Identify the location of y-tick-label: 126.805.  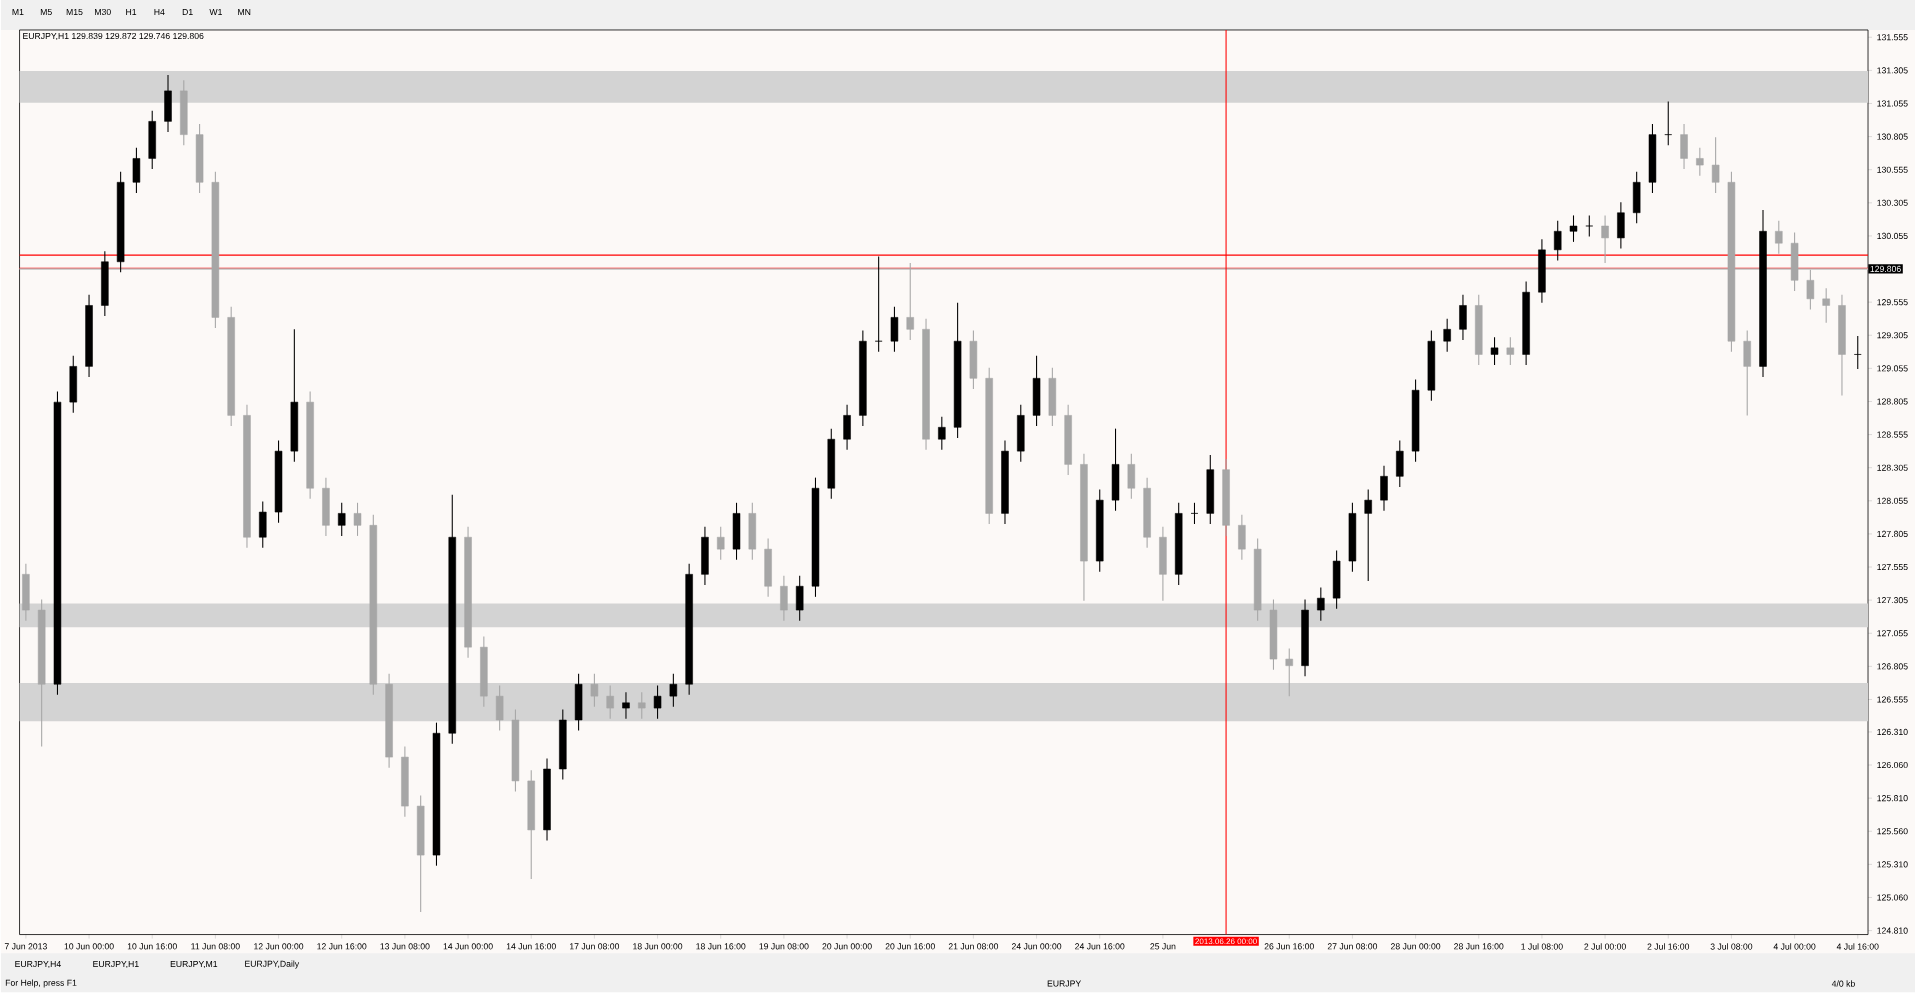
(1892, 666).